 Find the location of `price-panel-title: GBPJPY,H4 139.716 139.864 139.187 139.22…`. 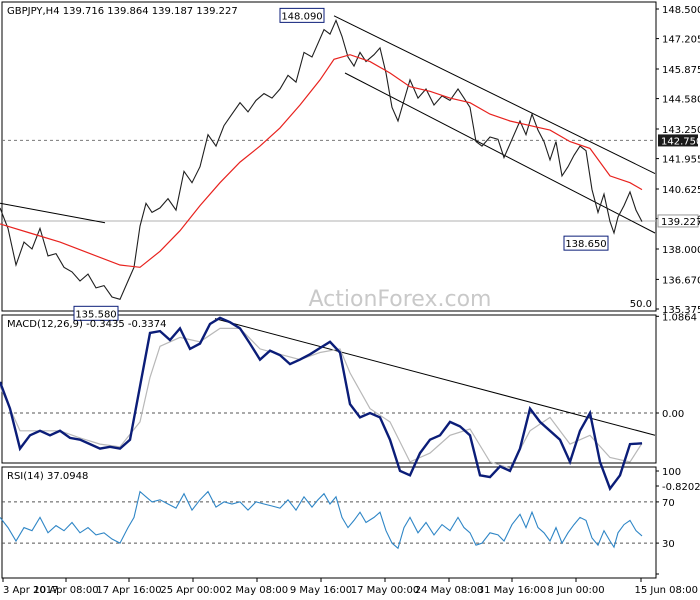

price-panel-title: GBPJPY,H4 139.716 139.864 139.187 139.22… is located at coordinates (122, 11).